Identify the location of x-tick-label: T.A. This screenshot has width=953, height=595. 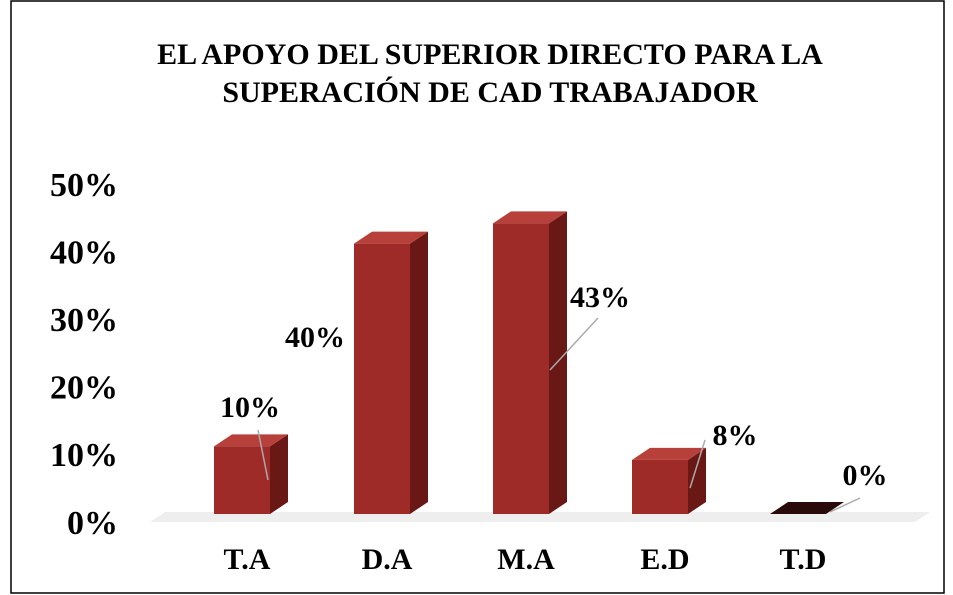
(247, 559).